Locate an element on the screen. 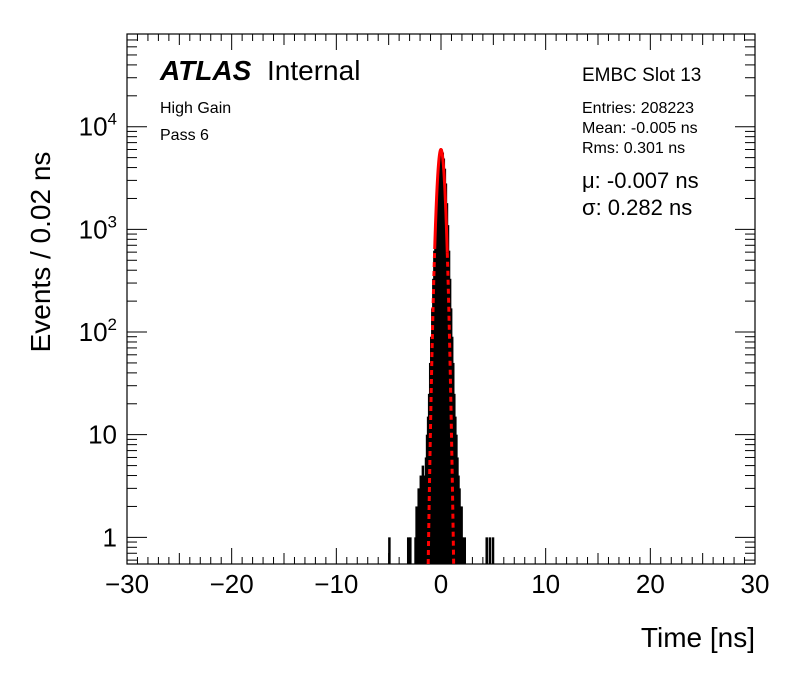  fit-layer is located at coordinates (441, 356).